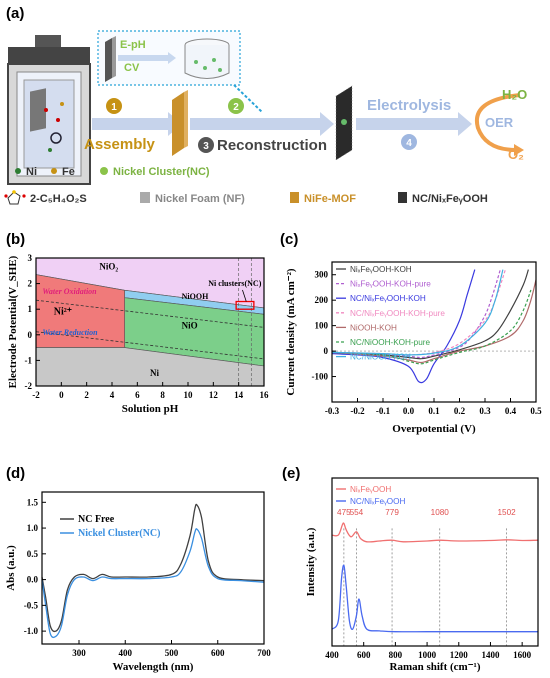 The height and width of the screenshot is (678, 550). I want to click on ligand-icon, so click(15, 197).